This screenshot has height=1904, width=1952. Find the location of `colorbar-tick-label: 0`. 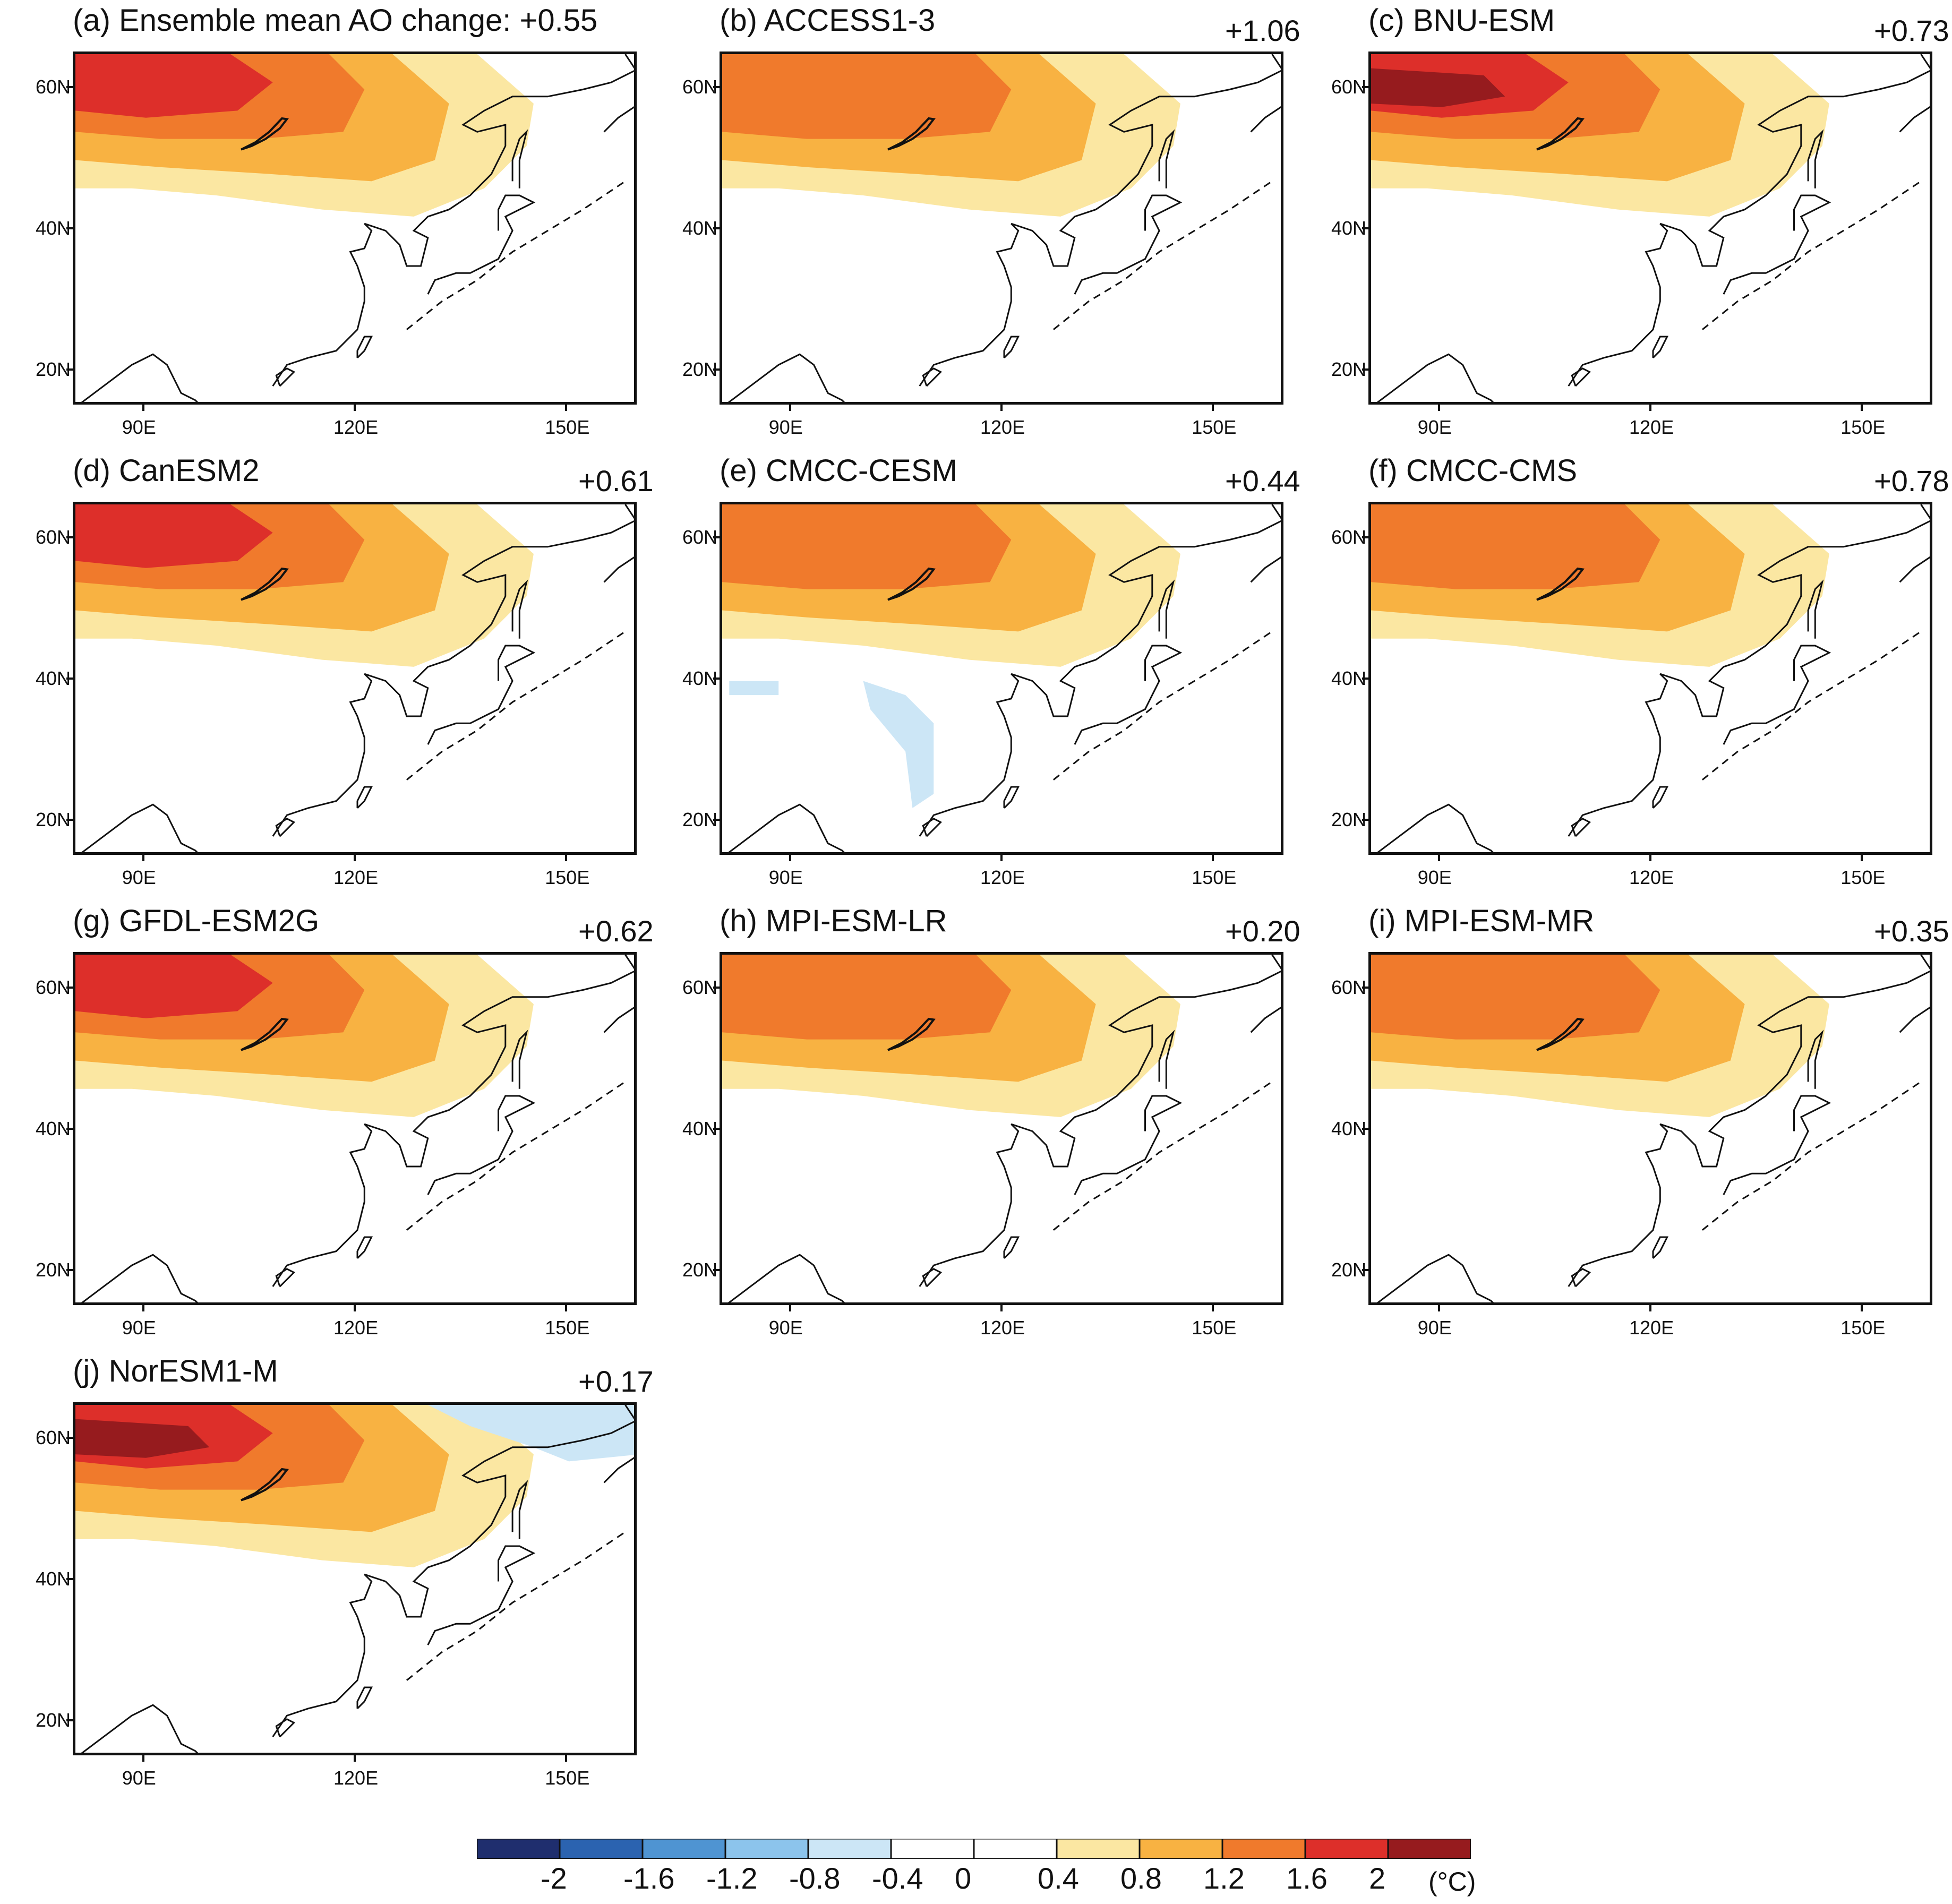

colorbar-tick-label: 0 is located at coordinates (963, 1879).